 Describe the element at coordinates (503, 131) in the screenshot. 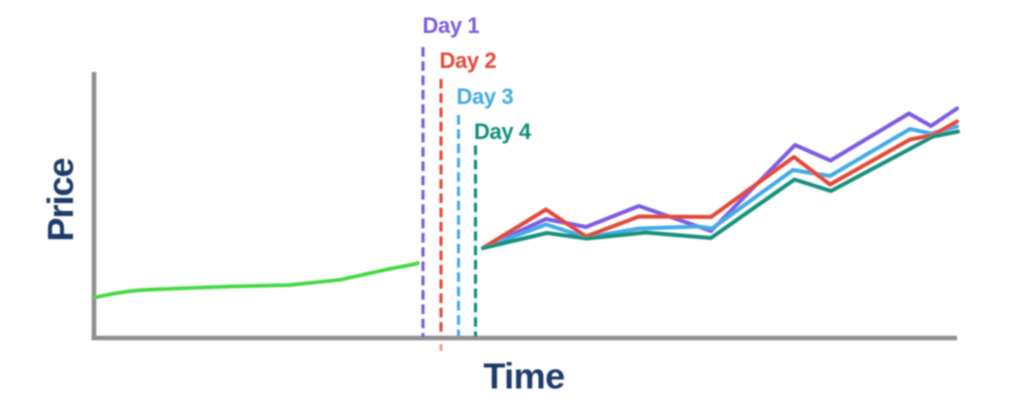

I see `svg-text: Day 4` at that location.